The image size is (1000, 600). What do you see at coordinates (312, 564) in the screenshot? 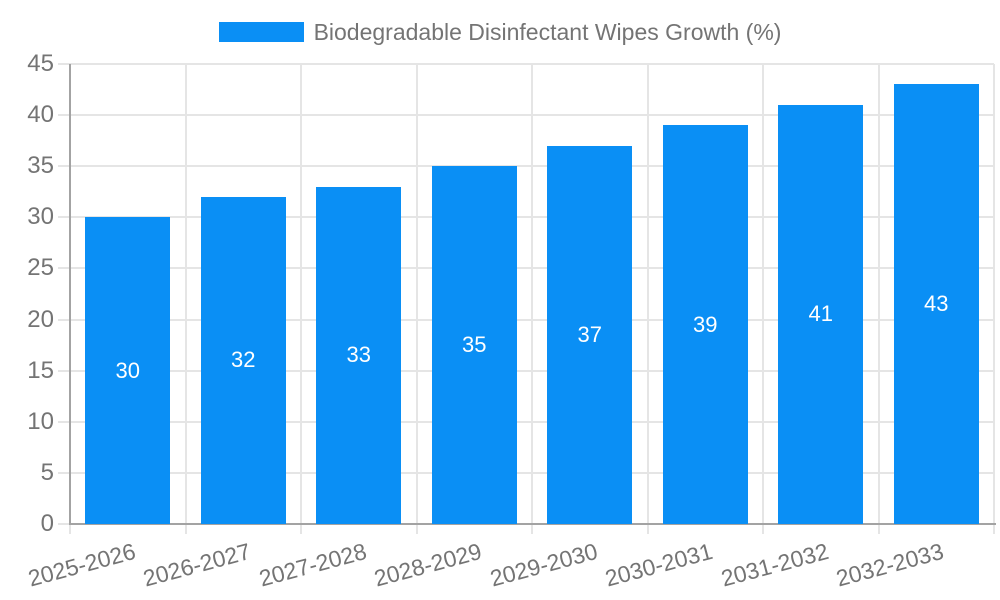
I see `x-tick-label: 2027-2028` at bounding box center [312, 564].